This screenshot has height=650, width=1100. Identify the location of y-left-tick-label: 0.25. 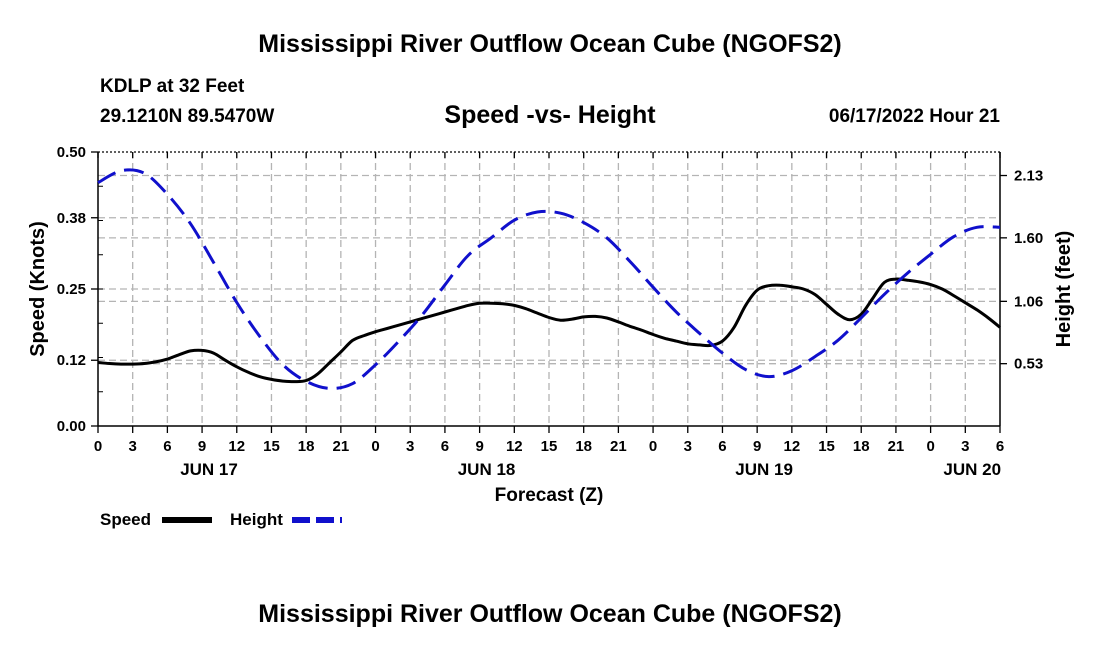
(71, 289).